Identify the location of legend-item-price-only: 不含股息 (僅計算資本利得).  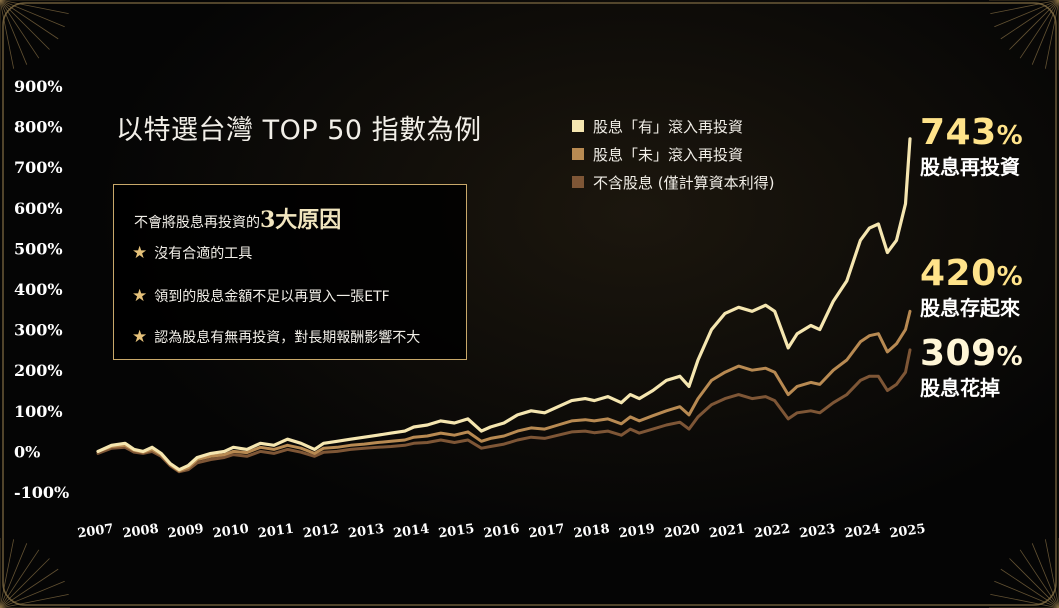
(673, 182).